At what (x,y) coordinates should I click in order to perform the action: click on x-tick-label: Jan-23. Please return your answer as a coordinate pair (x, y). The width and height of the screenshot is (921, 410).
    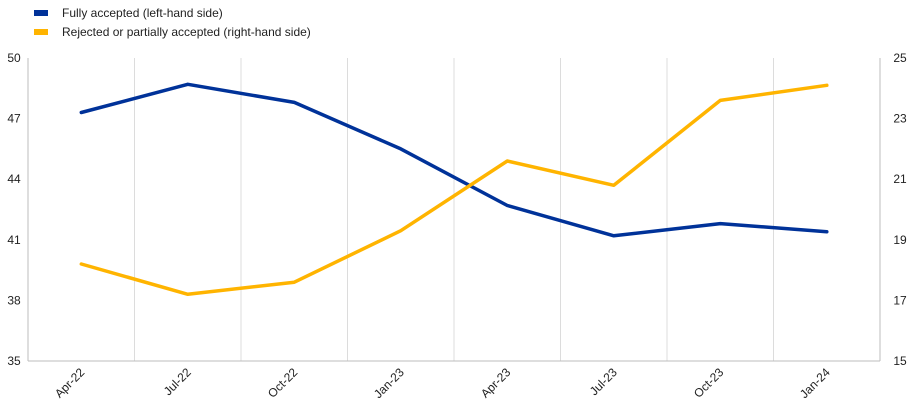
    Looking at the image, I should click on (389, 383).